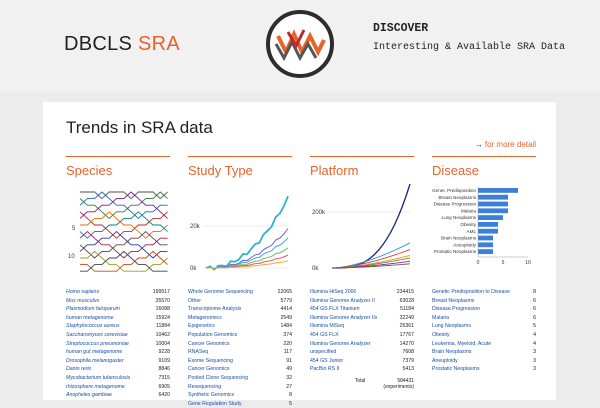 The image size is (600, 408). I want to click on platform-heading: Platform, so click(362, 169).